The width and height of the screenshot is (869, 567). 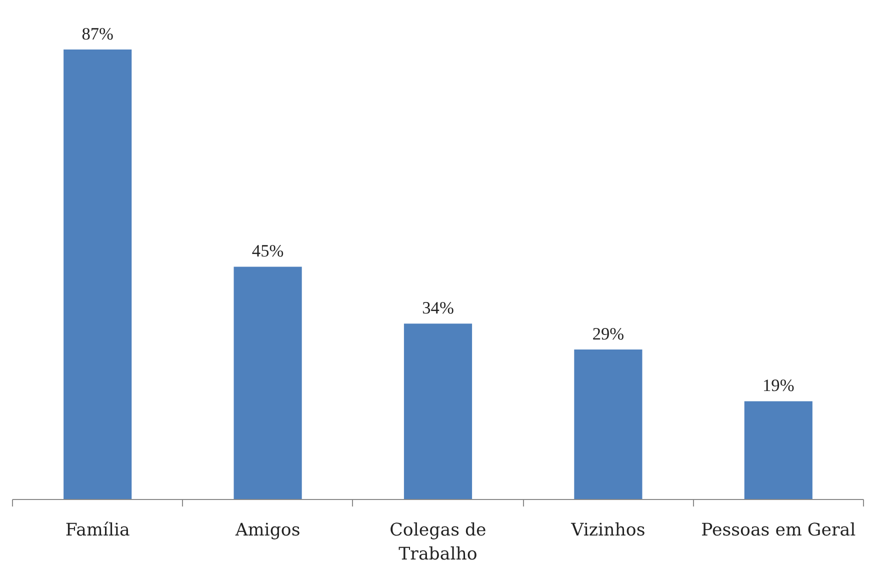 What do you see at coordinates (608, 530) in the screenshot?
I see `x-tick-label: Vizinhos` at bounding box center [608, 530].